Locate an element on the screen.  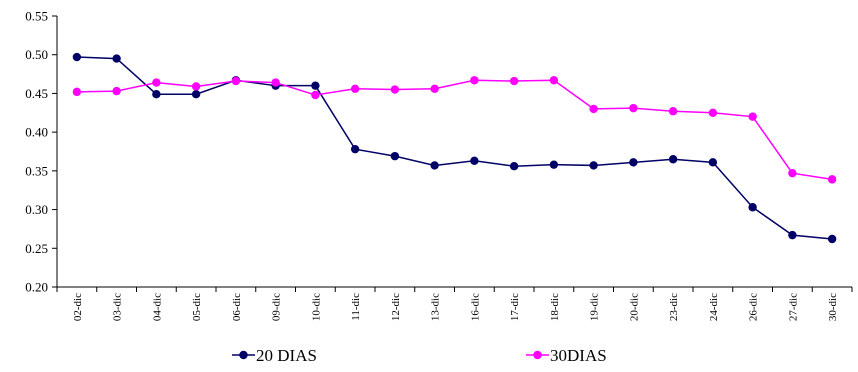
x-tick-label: 16-dic is located at coordinates (475, 307).